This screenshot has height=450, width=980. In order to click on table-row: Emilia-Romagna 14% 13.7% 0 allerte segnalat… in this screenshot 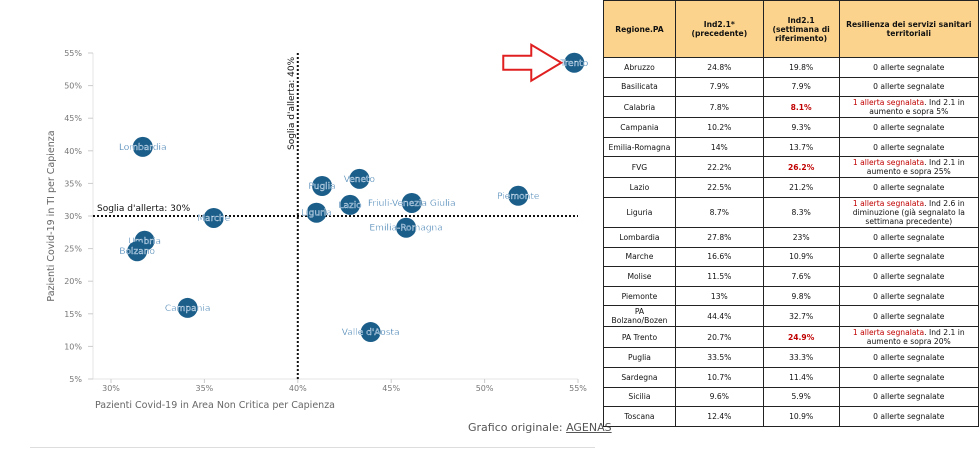, I will do `click(791, 147)`.